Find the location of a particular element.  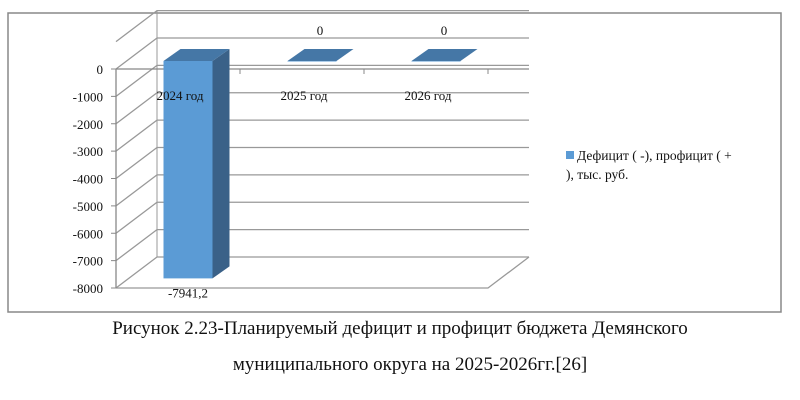

y-tick-label: -1000 is located at coordinates (88, 96).